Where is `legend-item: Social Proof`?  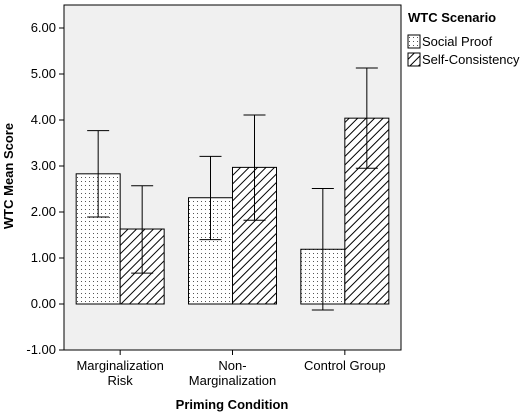 legend-item: Social Proof is located at coordinates (449, 41).